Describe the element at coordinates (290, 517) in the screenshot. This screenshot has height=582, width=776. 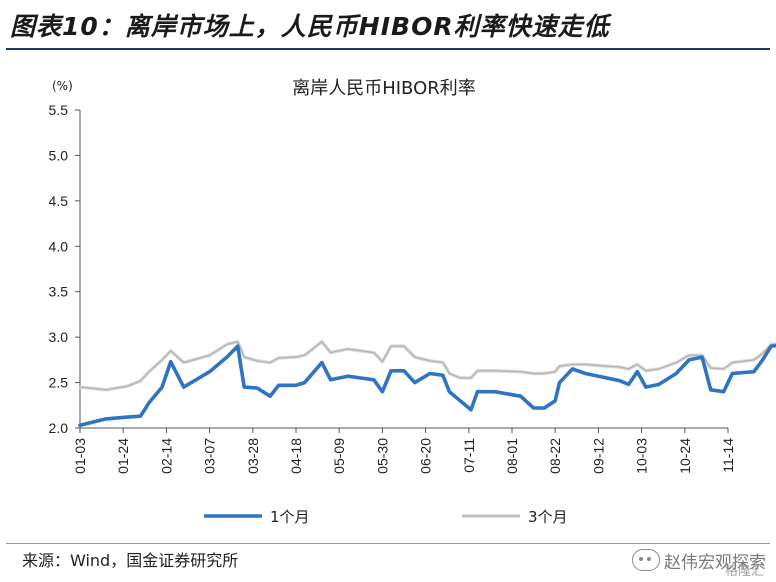
I see `legend-label-1m: 1个月` at that location.